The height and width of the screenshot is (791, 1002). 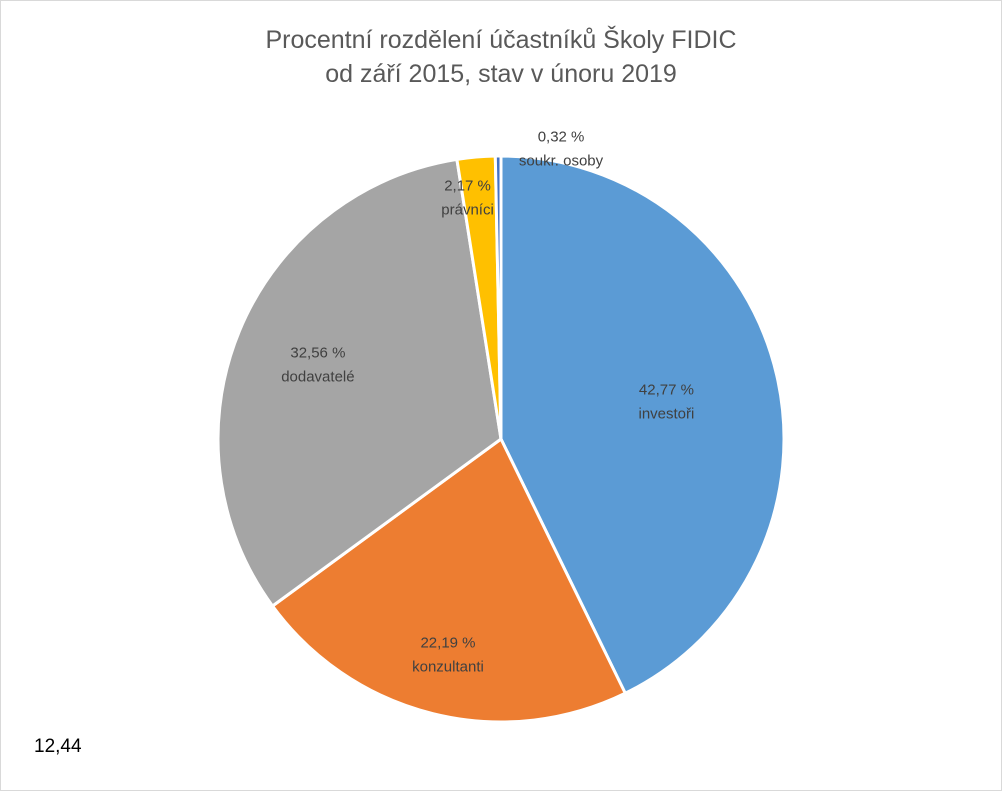 I want to click on slice-label-soukr-osoby: 0,32 % soukr. osoby, so click(x=561, y=149).